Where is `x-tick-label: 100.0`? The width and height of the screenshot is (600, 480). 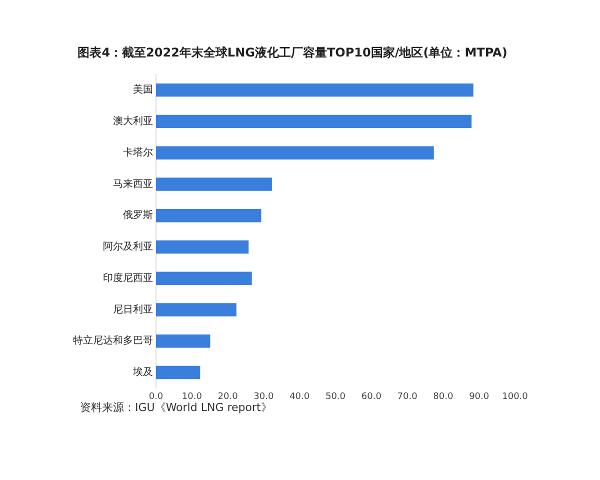 x-tick-label: 100.0 is located at coordinates (515, 397).